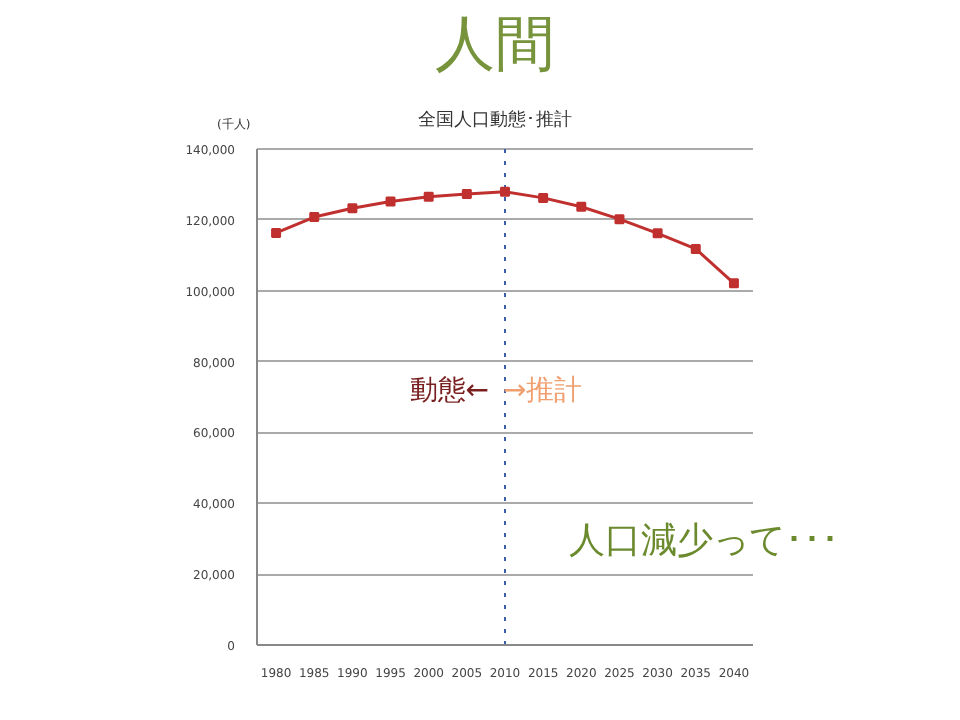  Describe the element at coordinates (543, 391) in the screenshot. I see `annotation: →推計` at that location.